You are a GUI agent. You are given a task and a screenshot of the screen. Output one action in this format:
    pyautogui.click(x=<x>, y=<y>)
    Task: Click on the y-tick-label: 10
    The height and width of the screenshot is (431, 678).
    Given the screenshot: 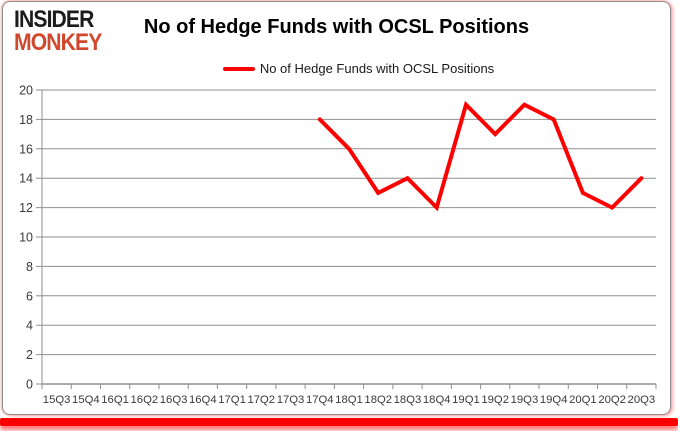 What is the action you would take?
    pyautogui.click(x=26, y=238)
    